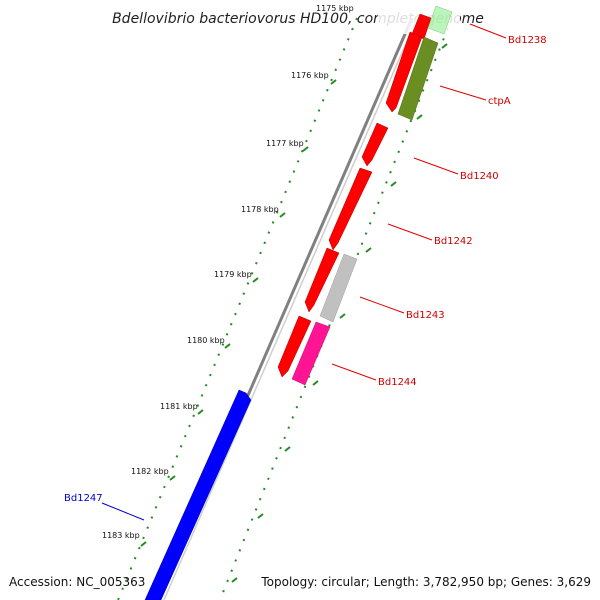 The height and width of the screenshot is (600, 600). Describe the element at coordinates (285, 143) in the screenshot. I see `tick-label: 1177 kbp` at that location.